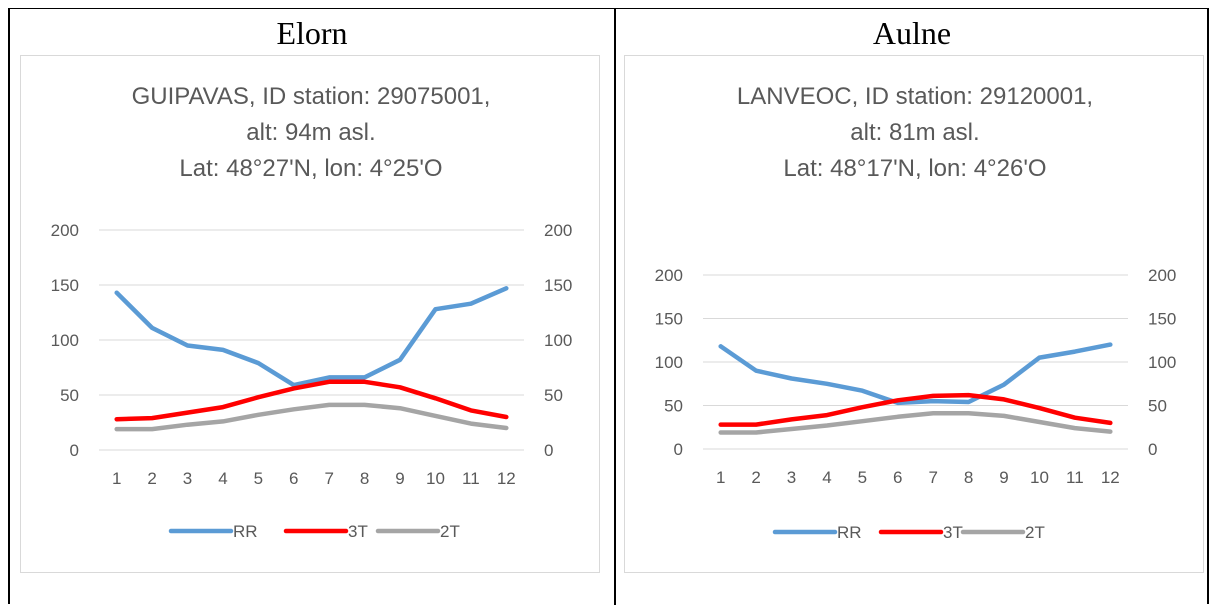  What do you see at coordinates (311, 96) in the screenshot?
I see `chart-title-line: GUIPAVAS, ID station: 29075001,` at bounding box center [311, 96].